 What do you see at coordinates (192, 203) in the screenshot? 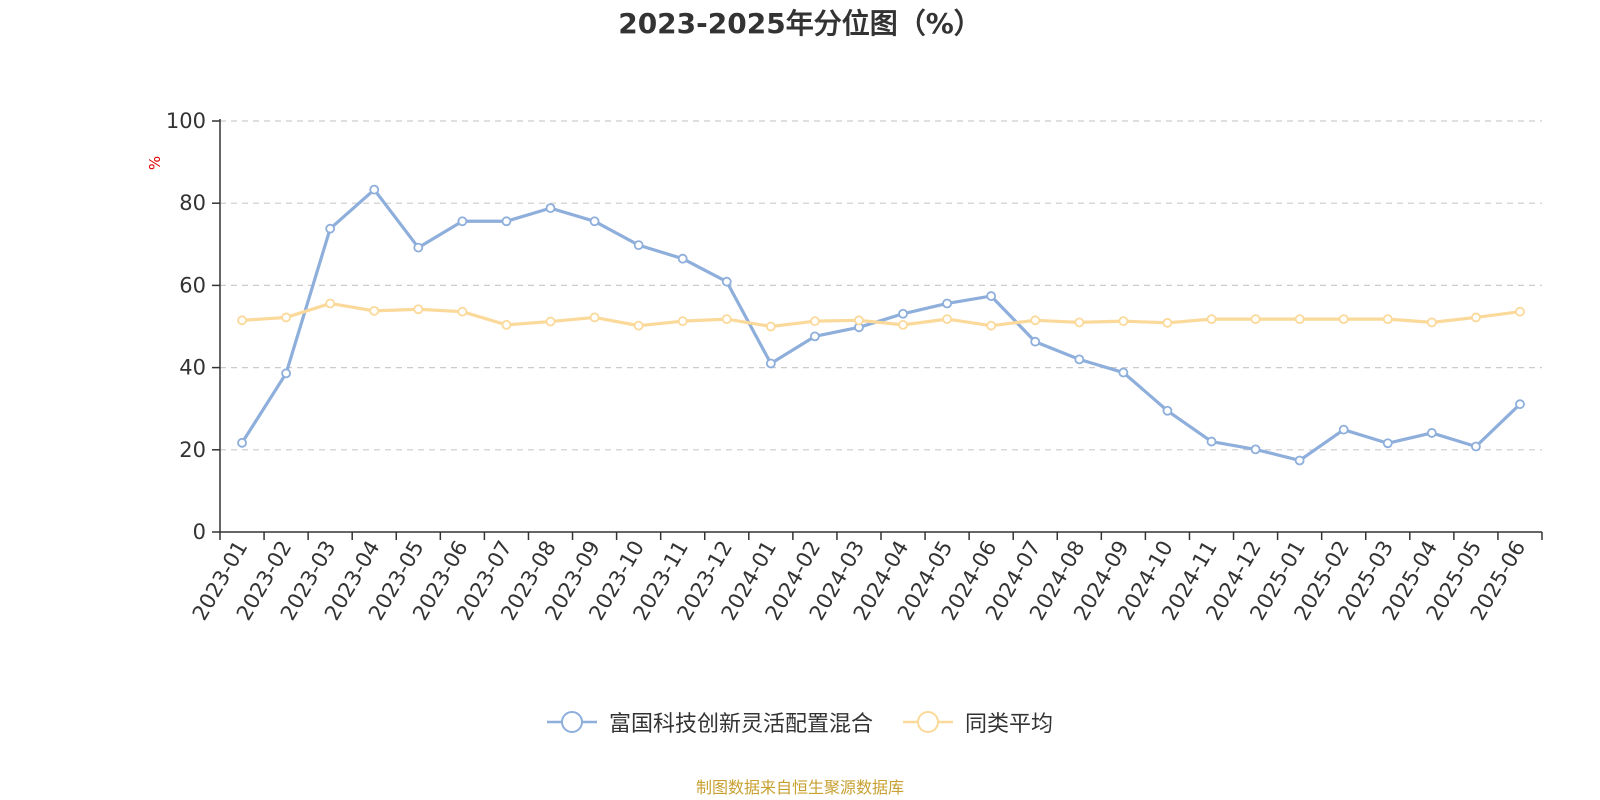
I see `y-tick-label: 80` at bounding box center [192, 203].